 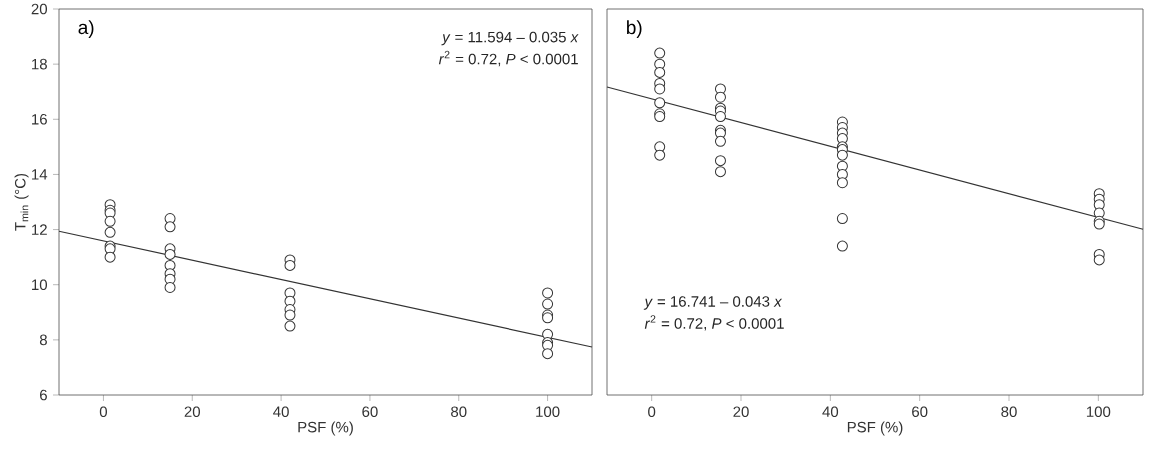 What do you see at coordinates (510, 38) in the screenshot?
I see `annotation: y = 11.594 – 0.035 x` at bounding box center [510, 38].